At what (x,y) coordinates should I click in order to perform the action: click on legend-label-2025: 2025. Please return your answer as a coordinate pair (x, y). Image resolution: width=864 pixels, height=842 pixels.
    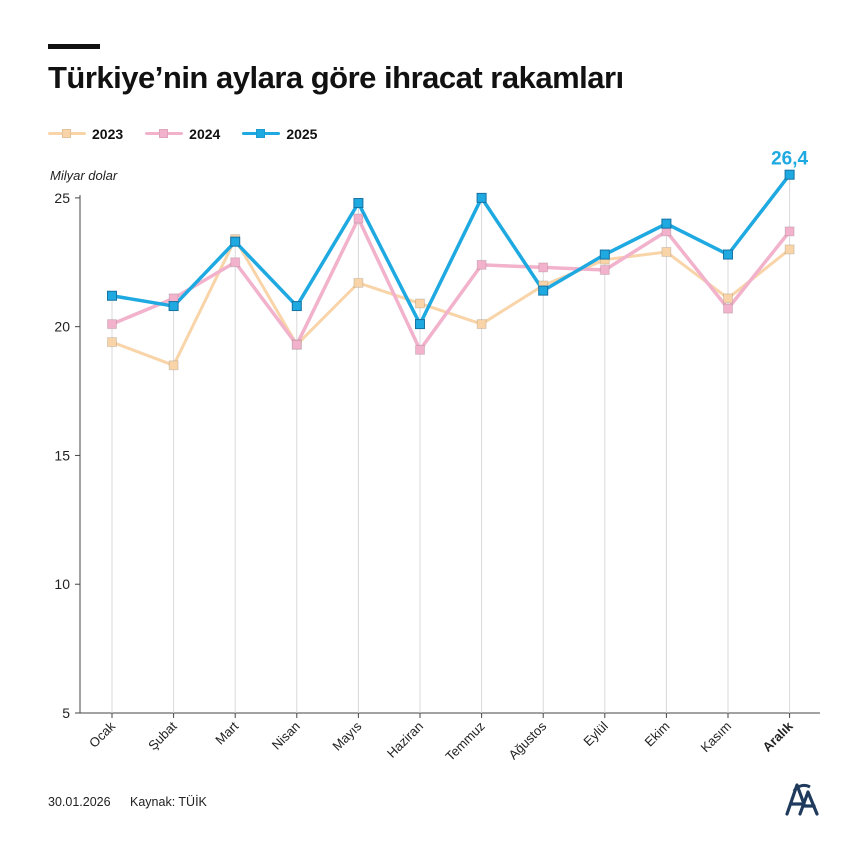
    Looking at the image, I should click on (302, 134).